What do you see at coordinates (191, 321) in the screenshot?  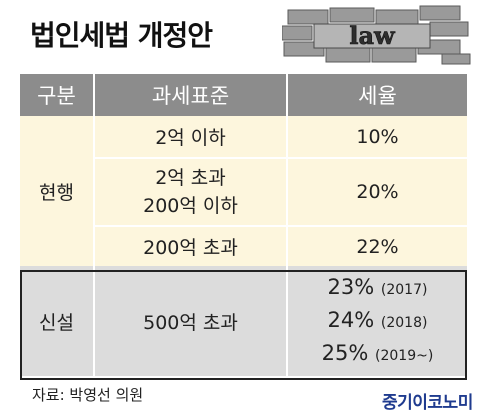 I see `tax-base-cell: 500억 초과` at bounding box center [191, 321].